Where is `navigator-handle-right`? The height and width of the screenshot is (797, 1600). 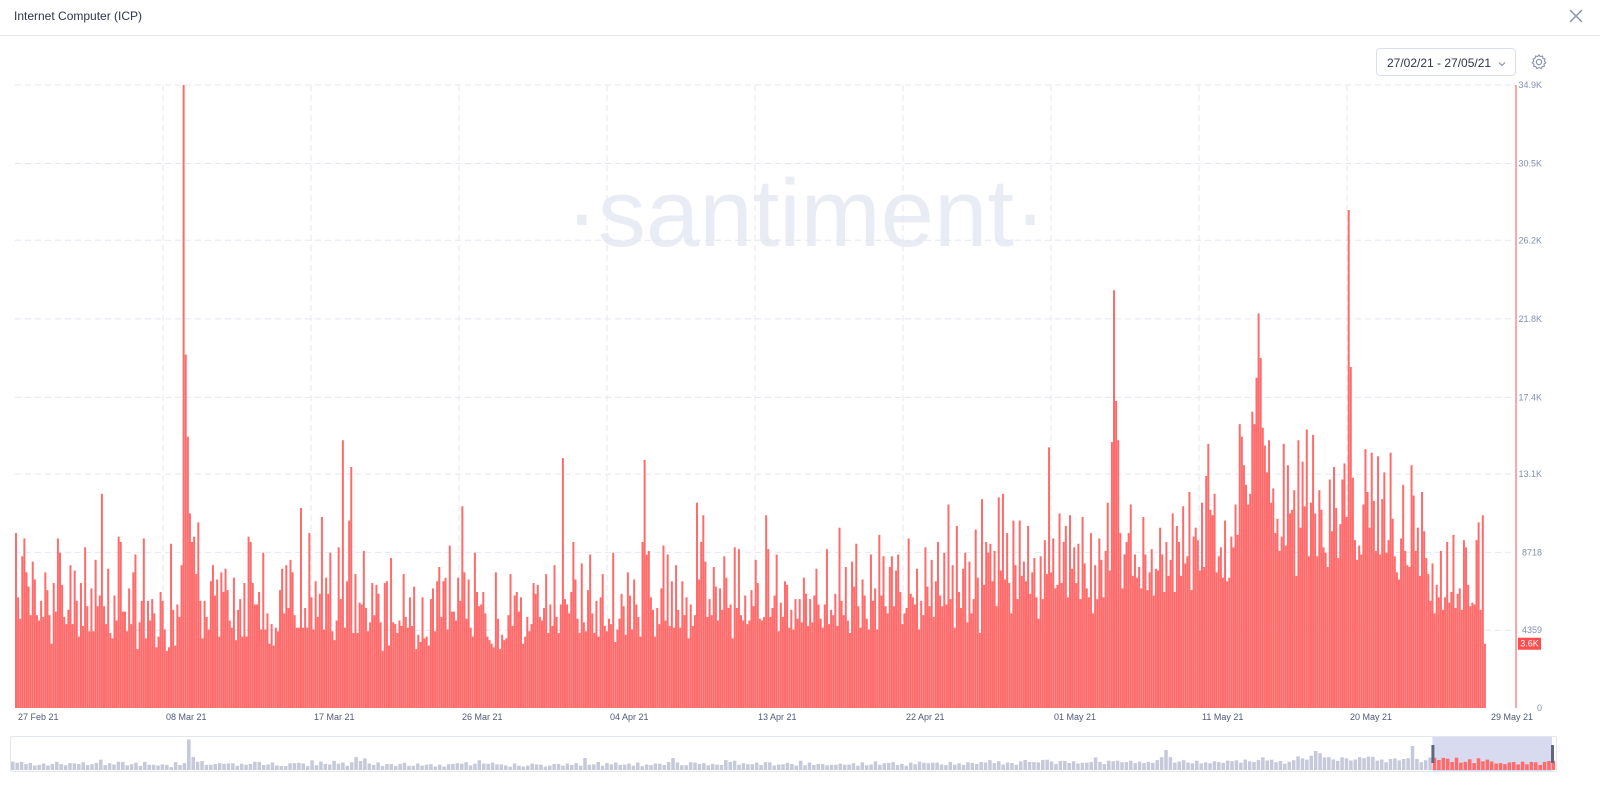
navigator-handle-right is located at coordinates (1552, 754).